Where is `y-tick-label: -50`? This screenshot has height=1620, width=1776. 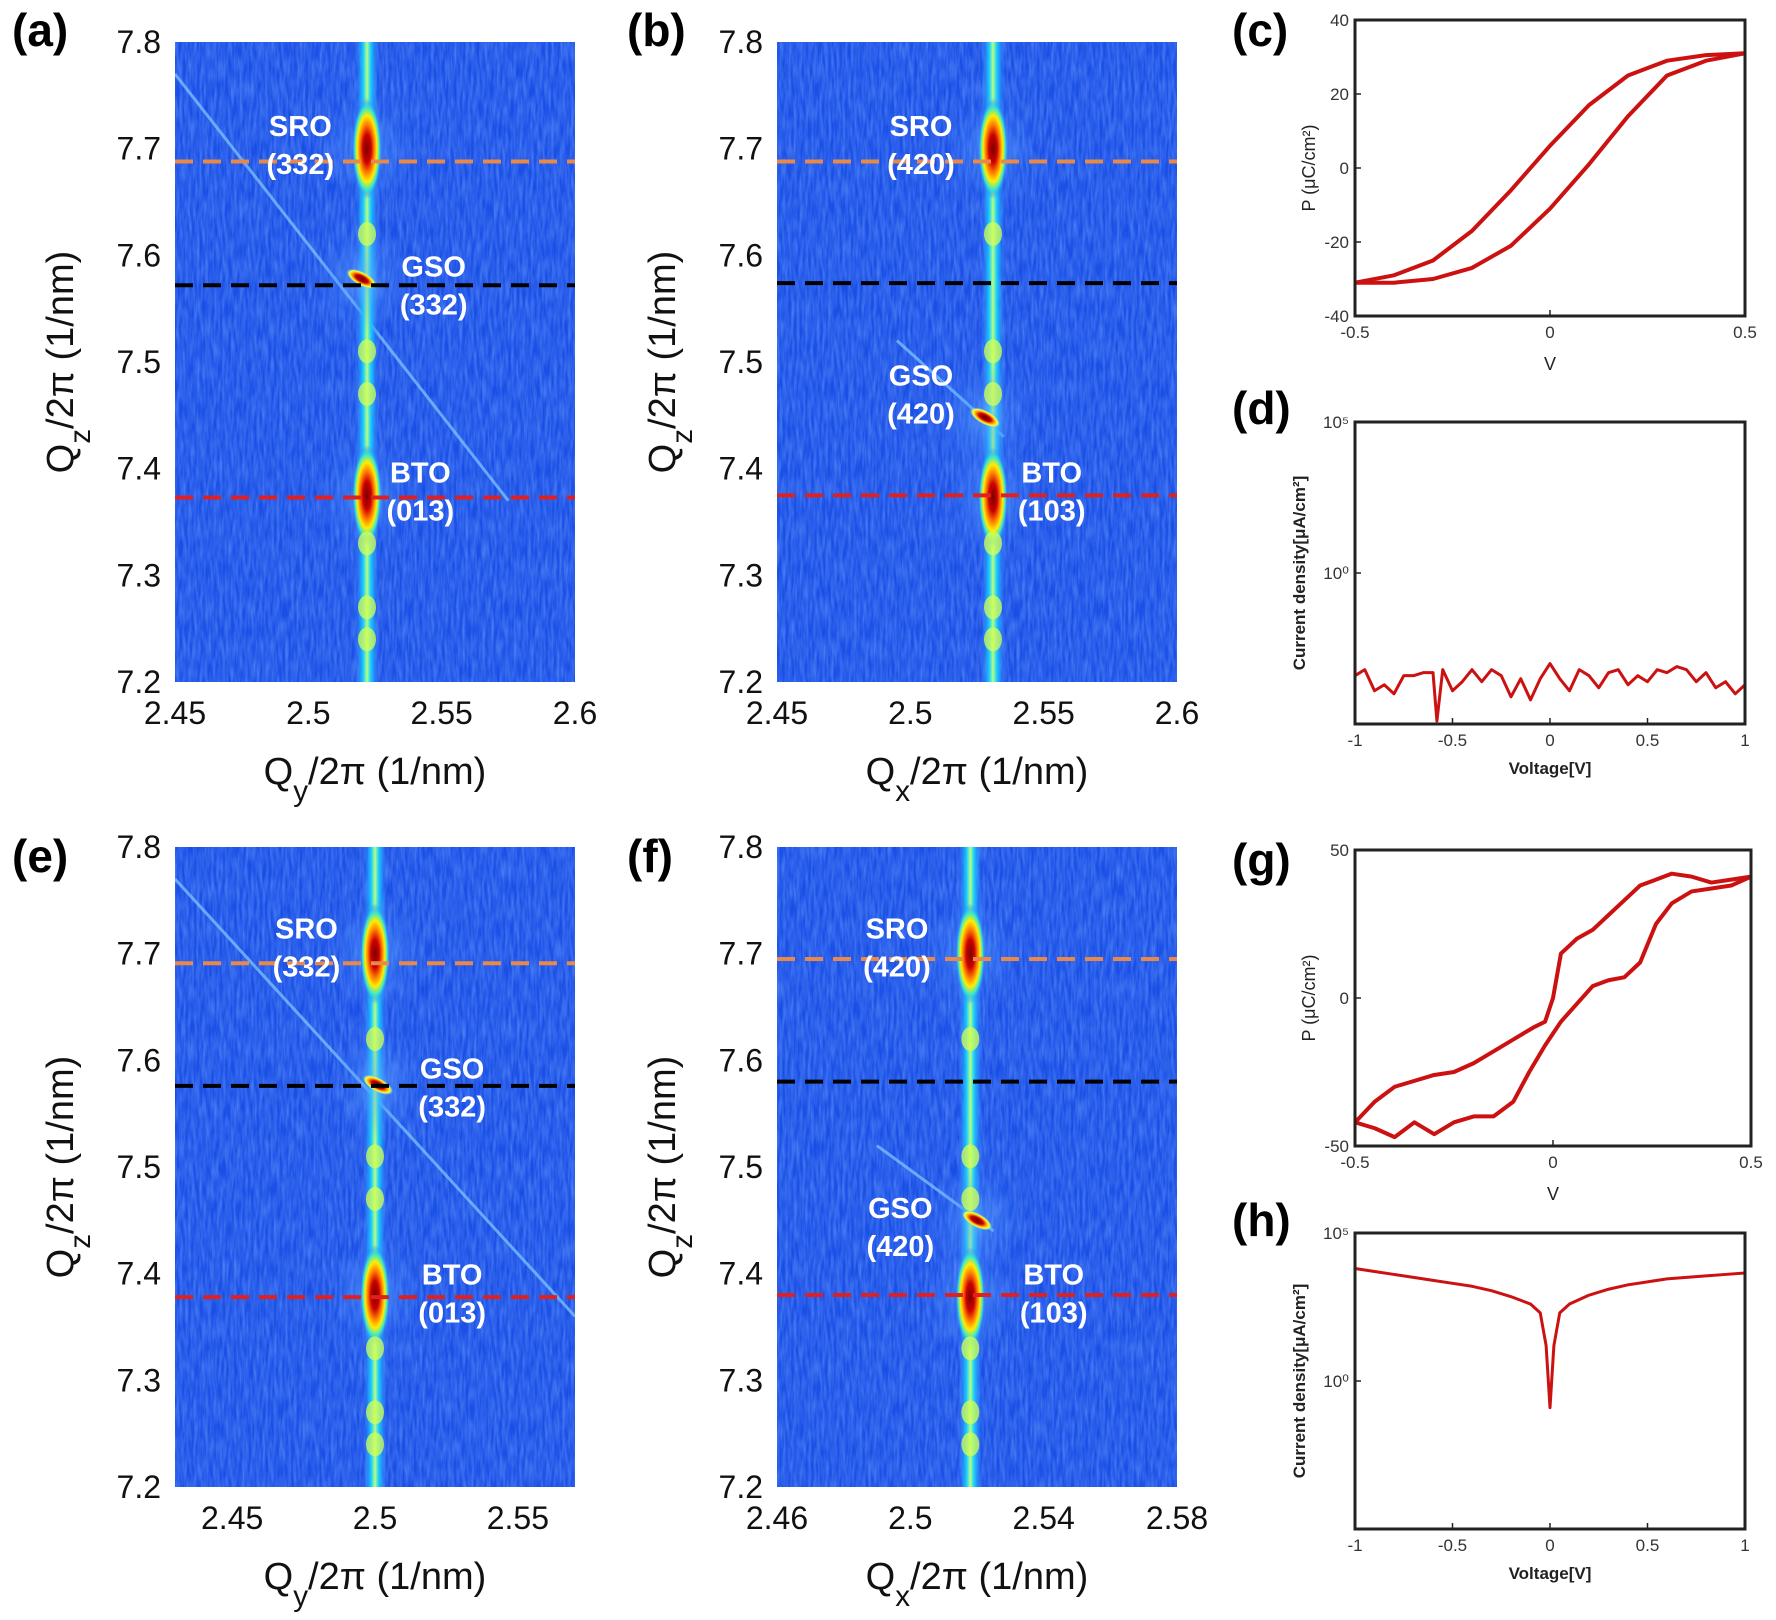 y-tick-label: -50 is located at coordinates (1336, 1146).